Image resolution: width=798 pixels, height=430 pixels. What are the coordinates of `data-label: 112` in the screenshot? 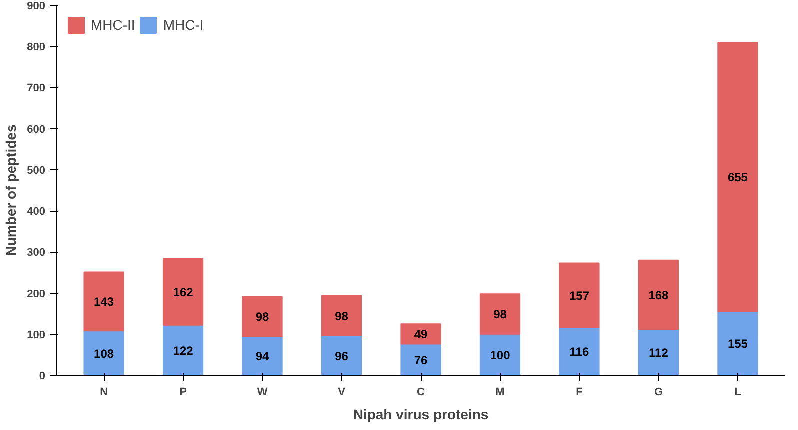 It's located at (659, 353).